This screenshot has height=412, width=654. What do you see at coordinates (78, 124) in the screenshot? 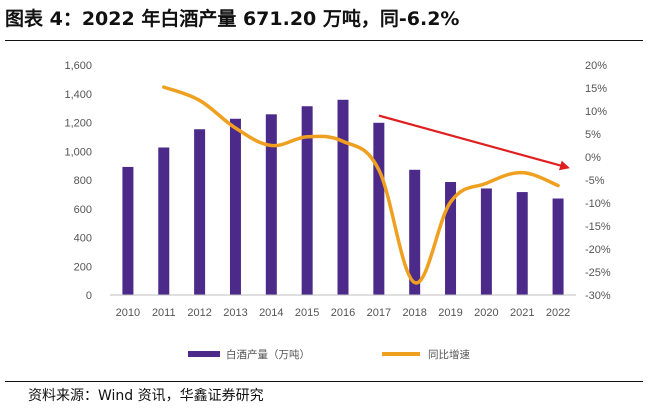
I see `left-tick-label: 1,200` at bounding box center [78, 124].